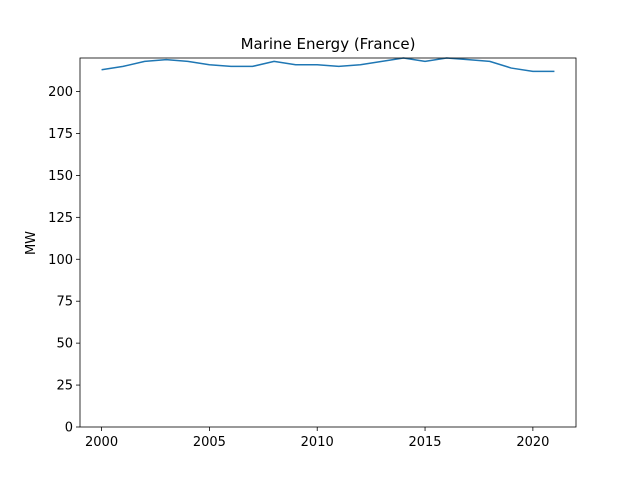 The width and height of the screenshot is (640, 480). I want to click on x-tick-label: 2000, so click(101, 442).